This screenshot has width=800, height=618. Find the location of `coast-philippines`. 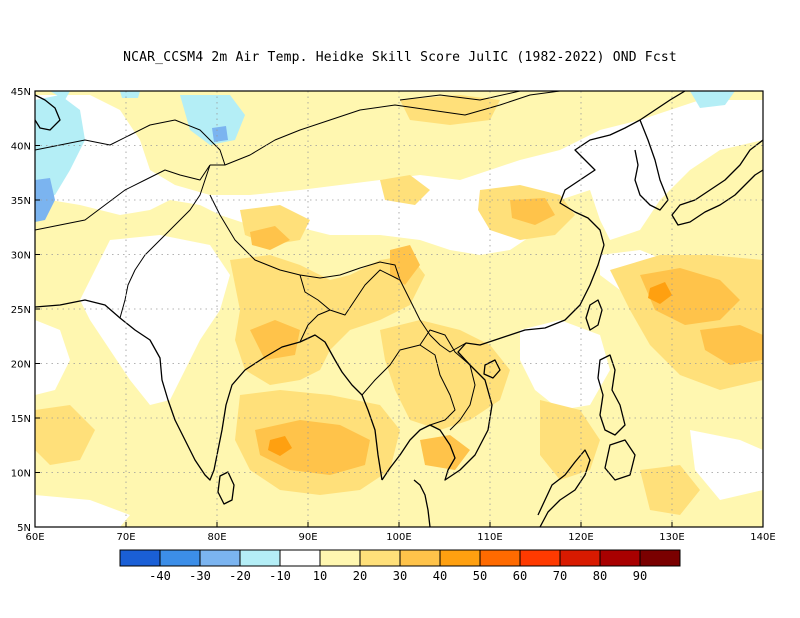

coast-philippines is located at coordinates (611, 395).